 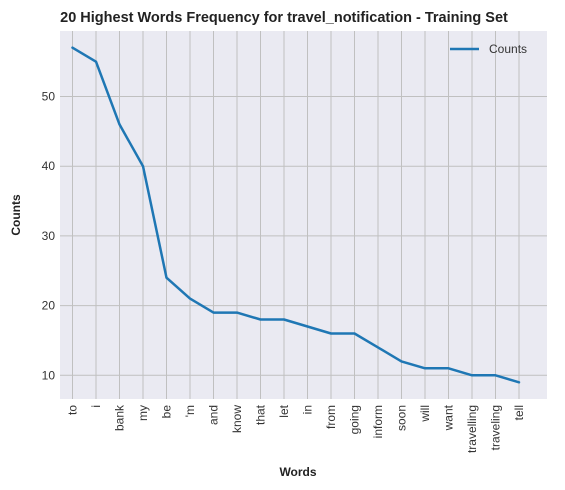 I want to click on y-tick-label: 10, so click(x=49, y=375).